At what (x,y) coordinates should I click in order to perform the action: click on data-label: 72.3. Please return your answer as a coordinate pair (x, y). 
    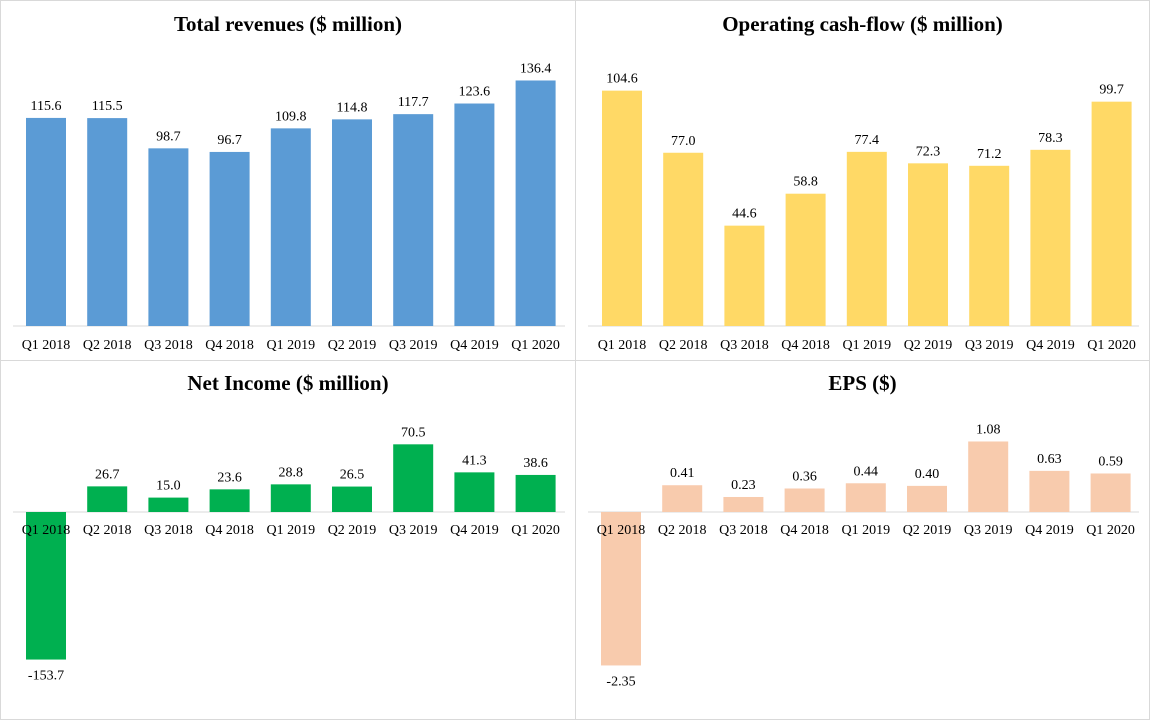
    Looking at the image, I should click on (928, 151).